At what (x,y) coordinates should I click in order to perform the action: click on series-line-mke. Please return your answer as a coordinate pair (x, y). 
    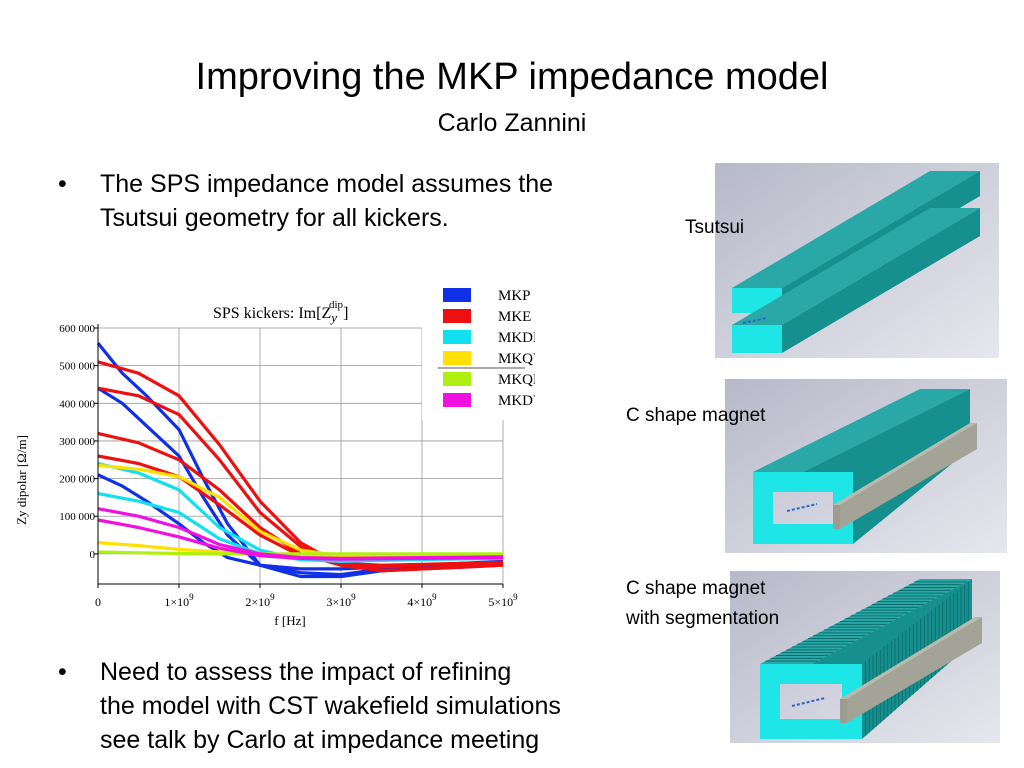
    Looking at the image, I should click on (300, 479).